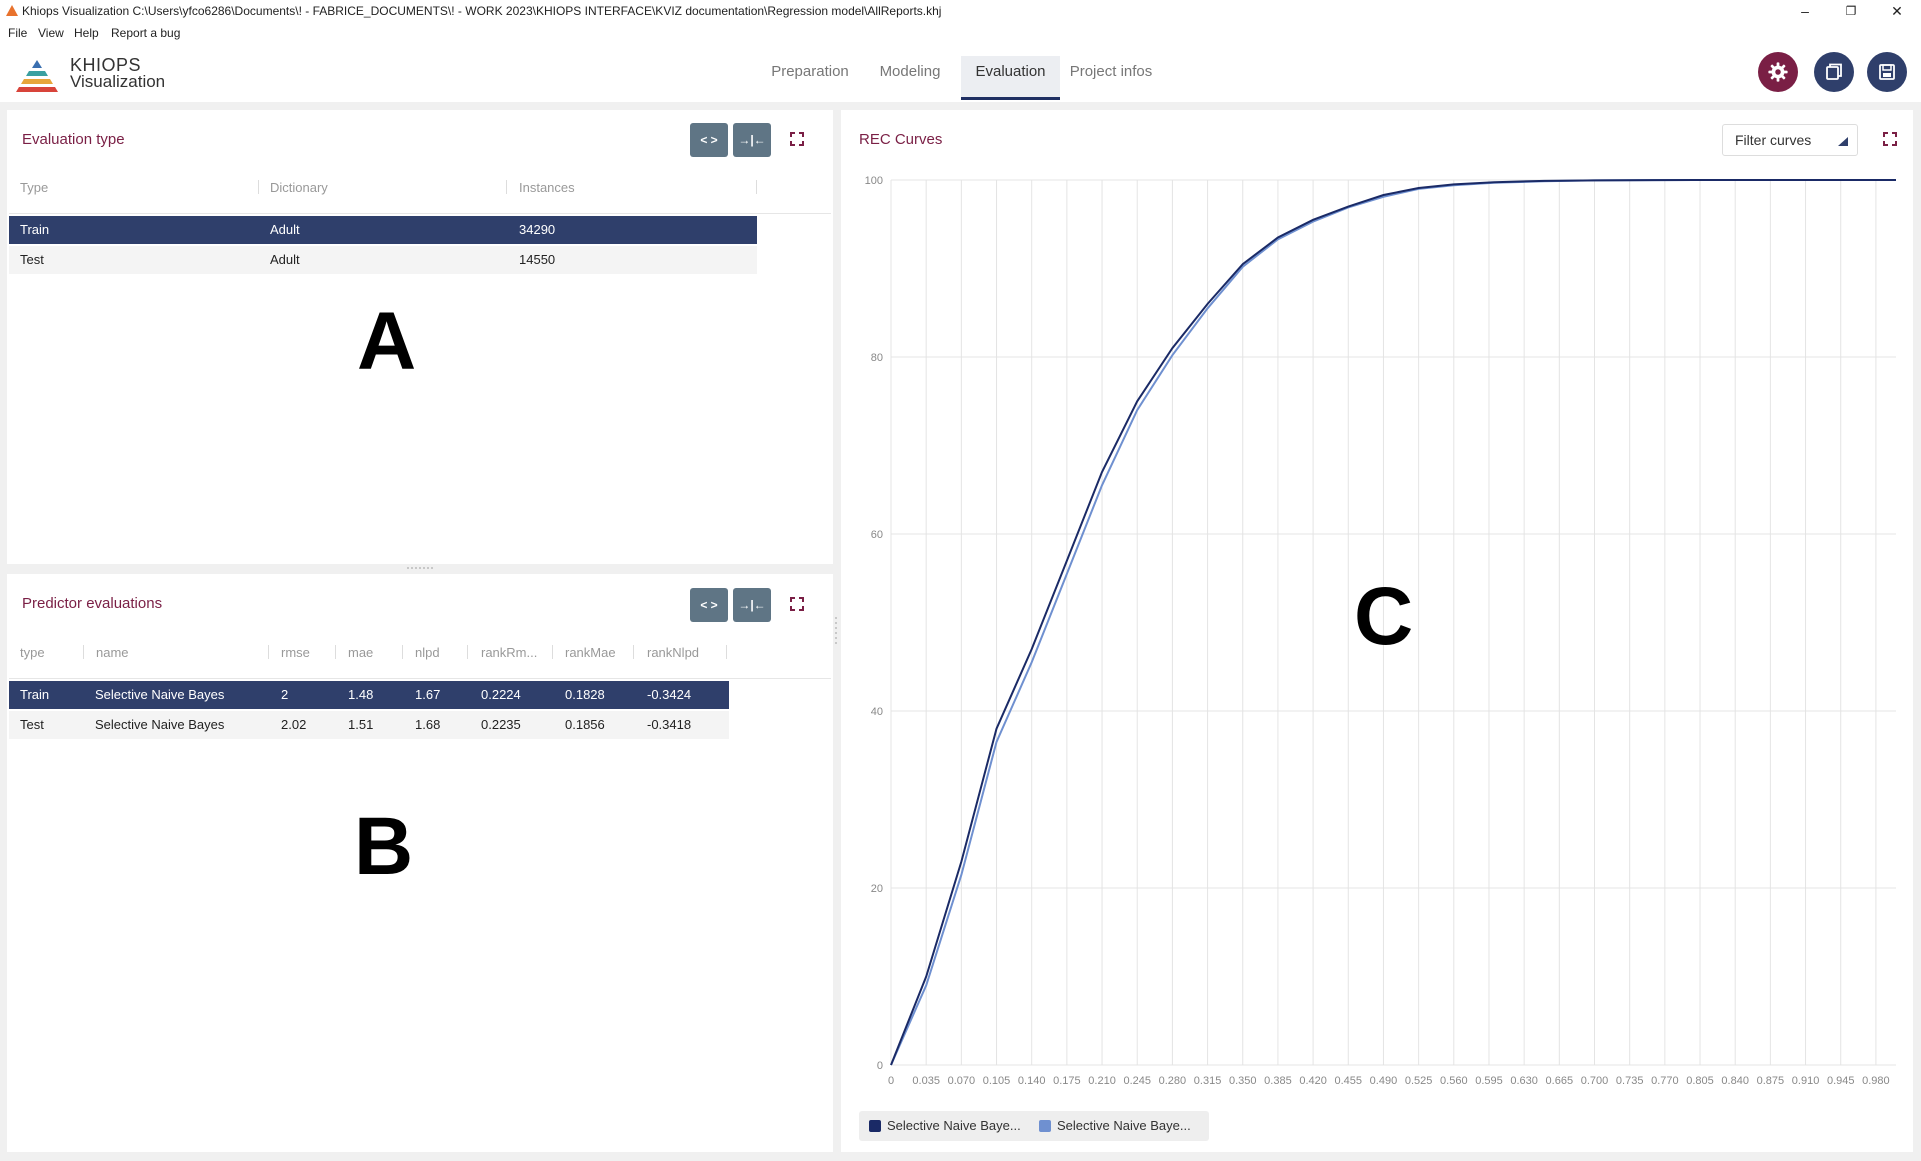 This screenshot has height=1161, width=1921. What do you see at coordinates (383, 260) in the screenshot?
I see `table-row: Test Adult 14550` at bounding box center [383, 260].